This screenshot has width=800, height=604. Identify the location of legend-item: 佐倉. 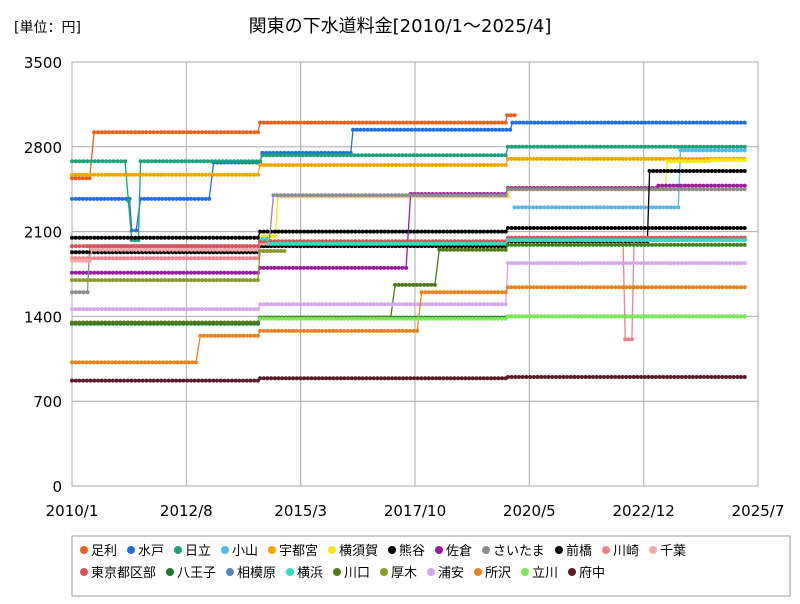
(453, 551).